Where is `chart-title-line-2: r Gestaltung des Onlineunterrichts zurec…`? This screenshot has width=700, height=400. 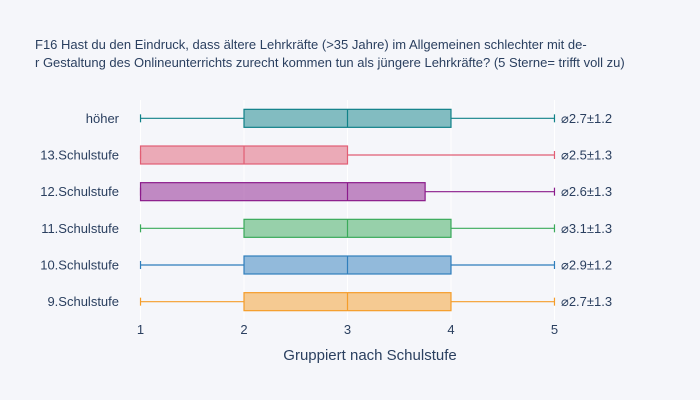 chart-title-line-2: r Gestaltung des Onlineunterrichts zurec… is located at coordinates (330, 62).